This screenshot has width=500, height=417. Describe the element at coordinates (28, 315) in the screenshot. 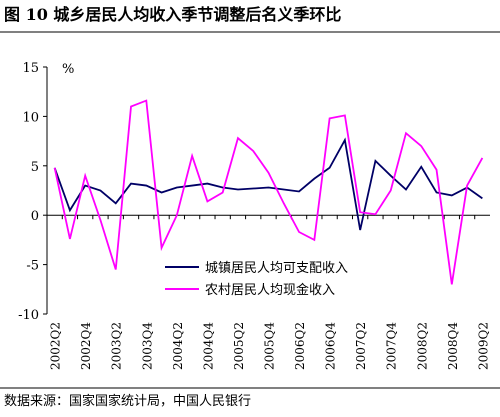

I see `y-tick-label: -10` at that location.